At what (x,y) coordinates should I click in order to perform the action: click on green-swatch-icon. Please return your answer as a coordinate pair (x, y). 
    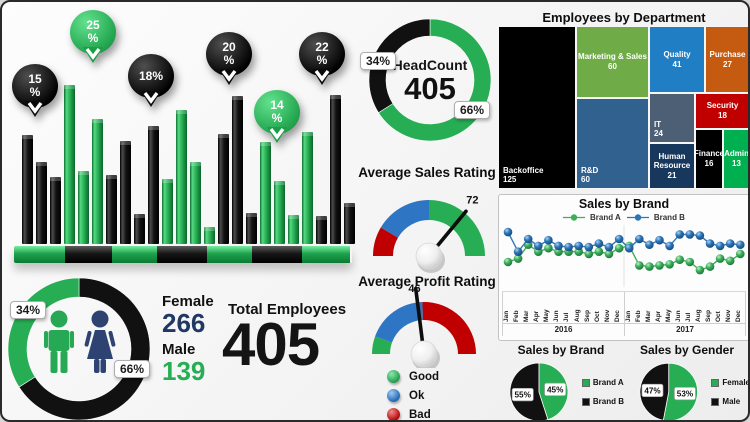
    Looking at the image, I should click on (715, 382).